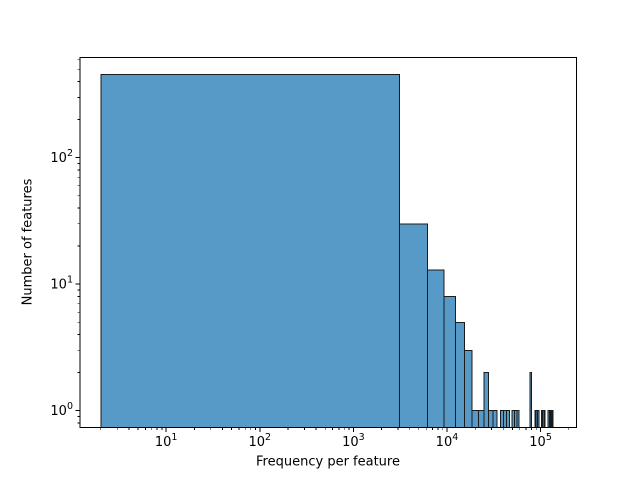  What do you see at coordinates (447, 441) in the screenshot?
I see `x-tick-label: 10⁴` at bounding box center [447, 441].